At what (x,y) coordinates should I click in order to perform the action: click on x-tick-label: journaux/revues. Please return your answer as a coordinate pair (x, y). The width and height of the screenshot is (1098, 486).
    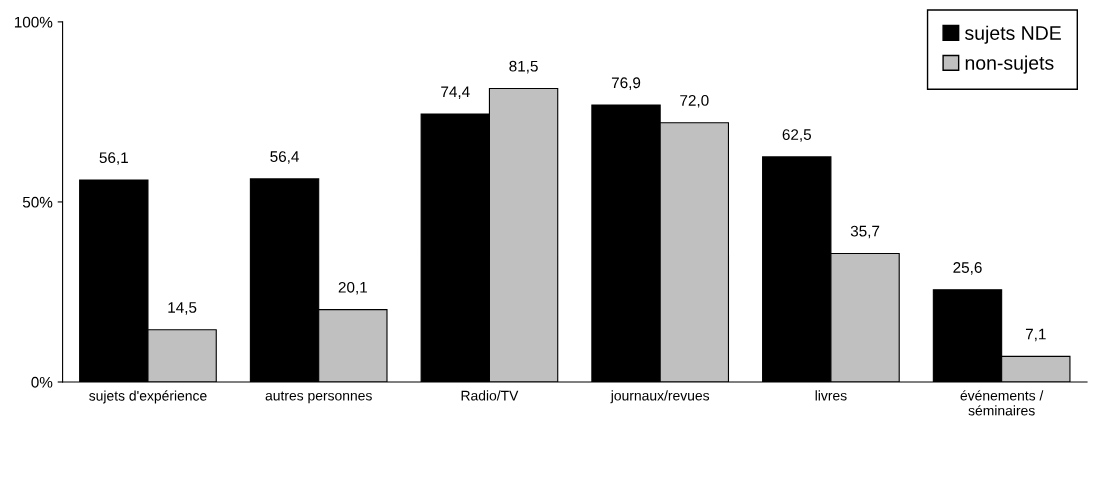
    Looking at the image, I should click on (660, 397).